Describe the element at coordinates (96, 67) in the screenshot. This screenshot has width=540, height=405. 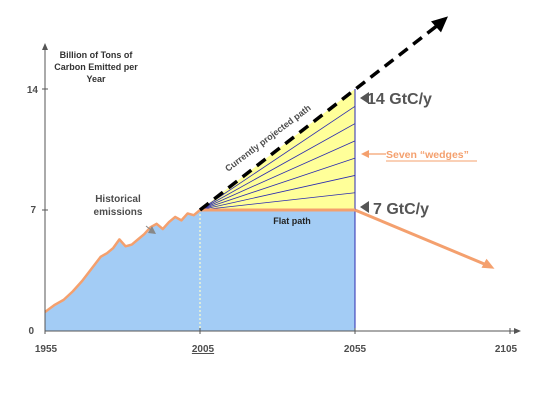
I see `y-axis-label-line-2: Carbon Emitted per` at that location.